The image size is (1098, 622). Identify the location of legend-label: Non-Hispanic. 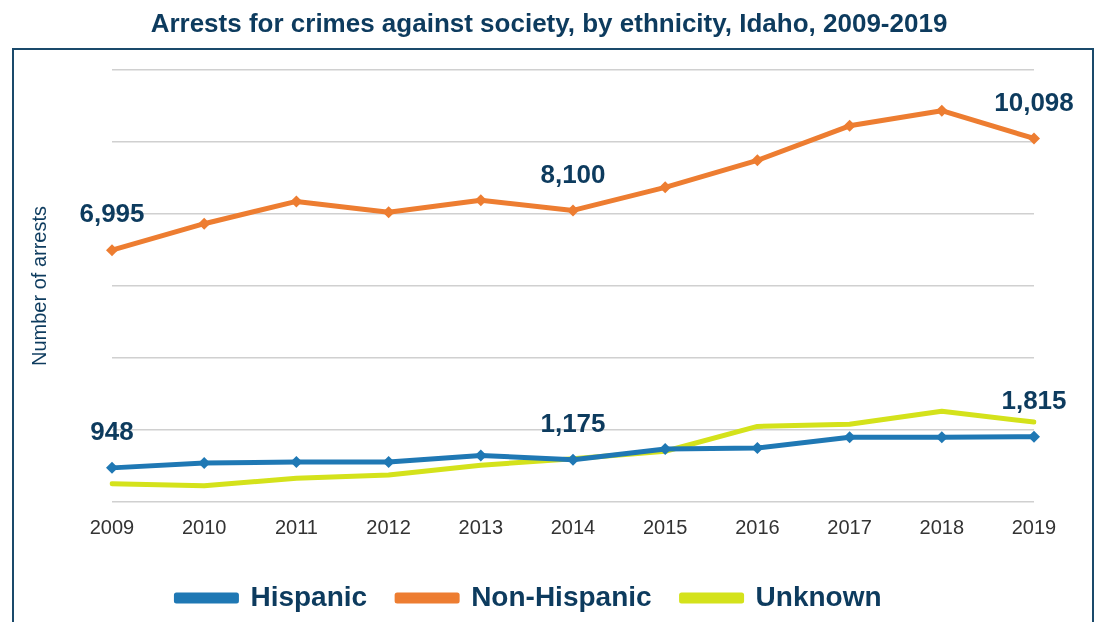
(561, 596).